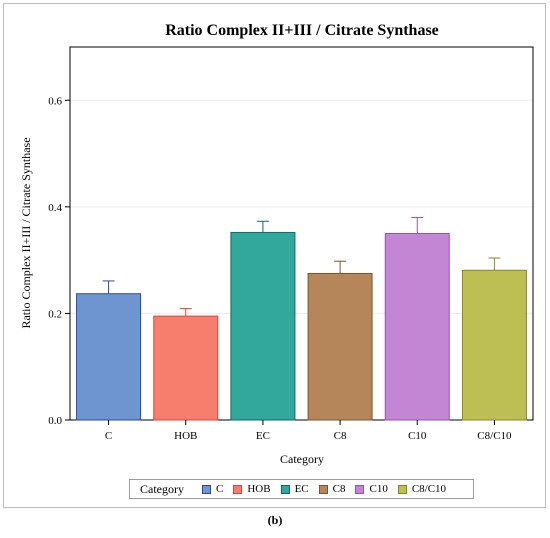  Describe the element at coordinates (494, 436) in the screenshot. I see `x-tick-label: C8/C10` at that location.